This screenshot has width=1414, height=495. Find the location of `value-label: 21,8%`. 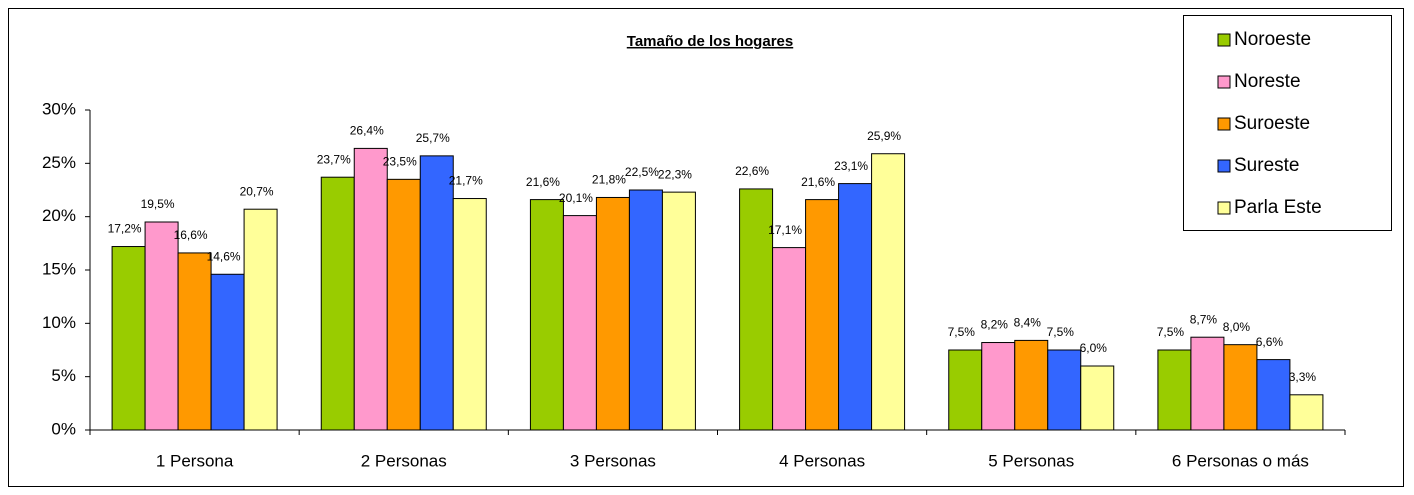

value-label: 21,8% is located at coordinates (609, 180).